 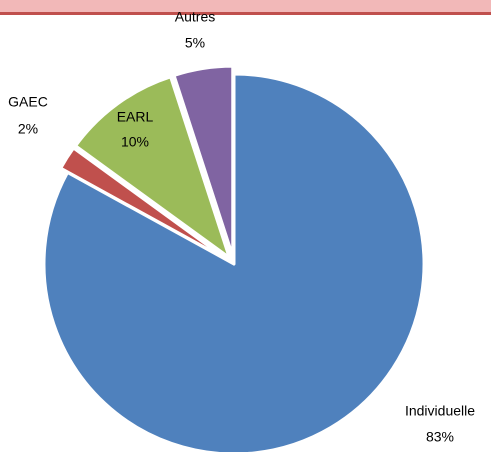 What do you see at coordinates (135, 117) in the screenshot?
I see `slice-label: EARL` at bounding box center [135, 117].